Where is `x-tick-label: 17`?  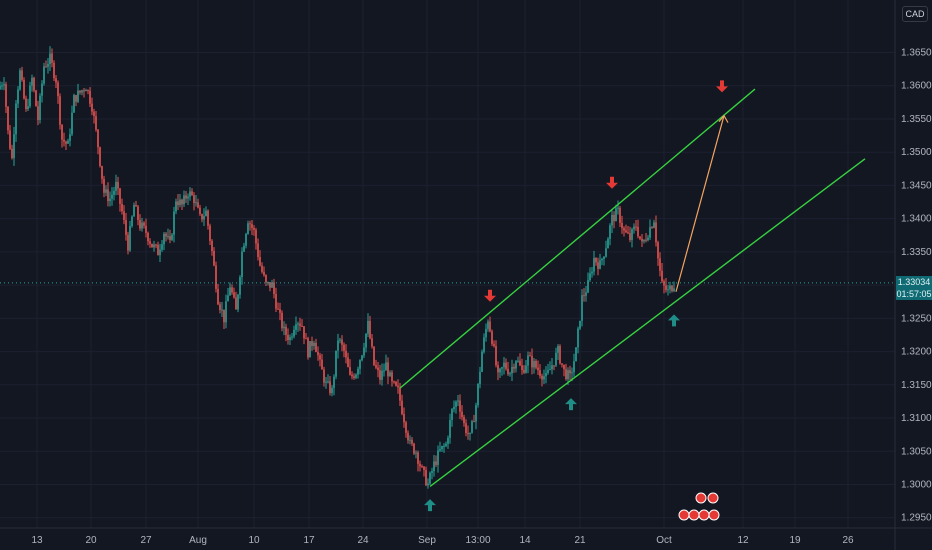
x-tick-label: 17 is located at coordinates (309, 540).